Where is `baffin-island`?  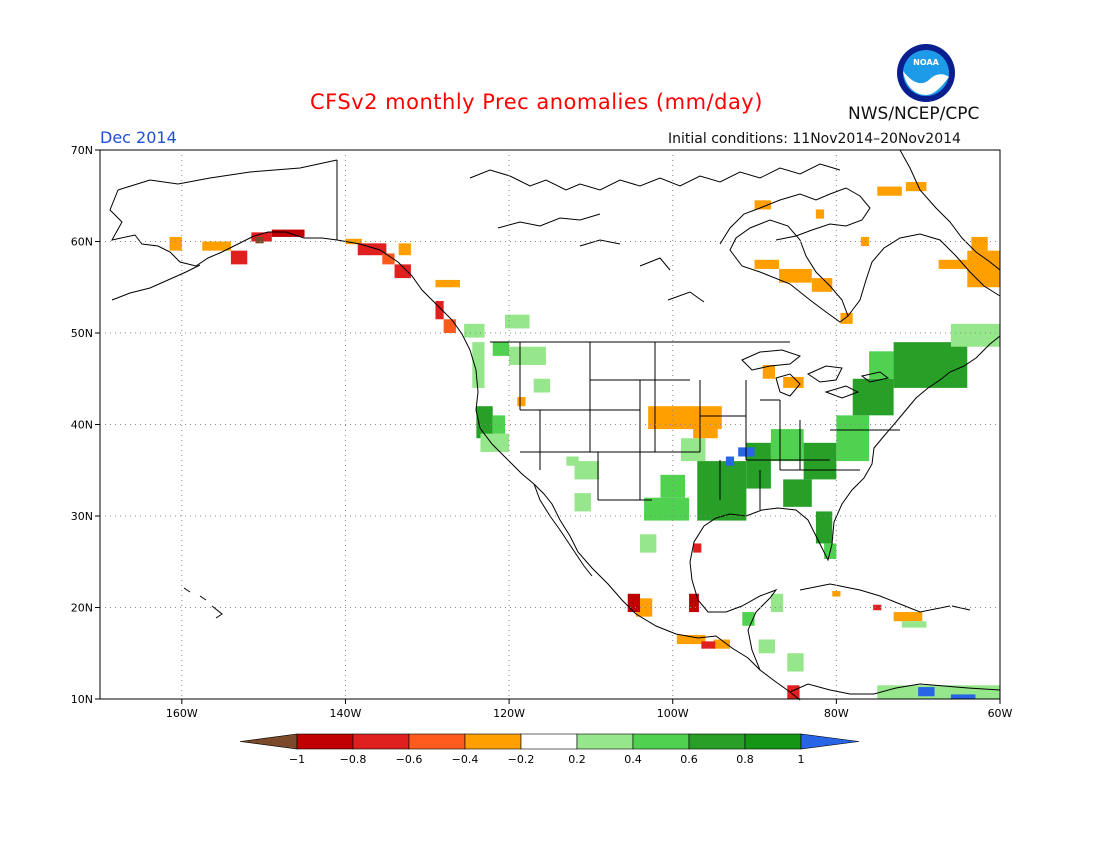 baffin-island is located at coordinates (795, 216).